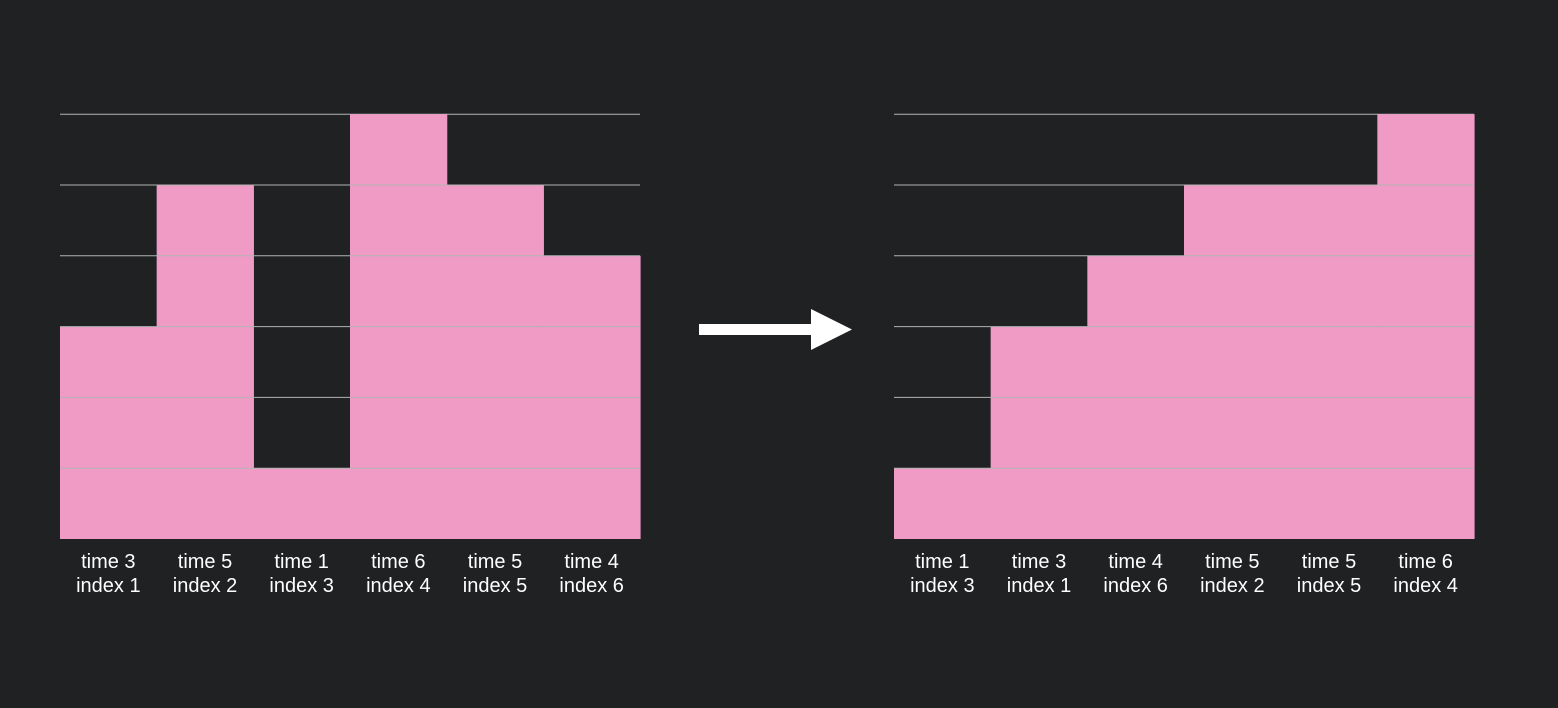 The width and height of the screenshot is (1558, 708). I want to click on right-arrow-icon, so click(775, 329).